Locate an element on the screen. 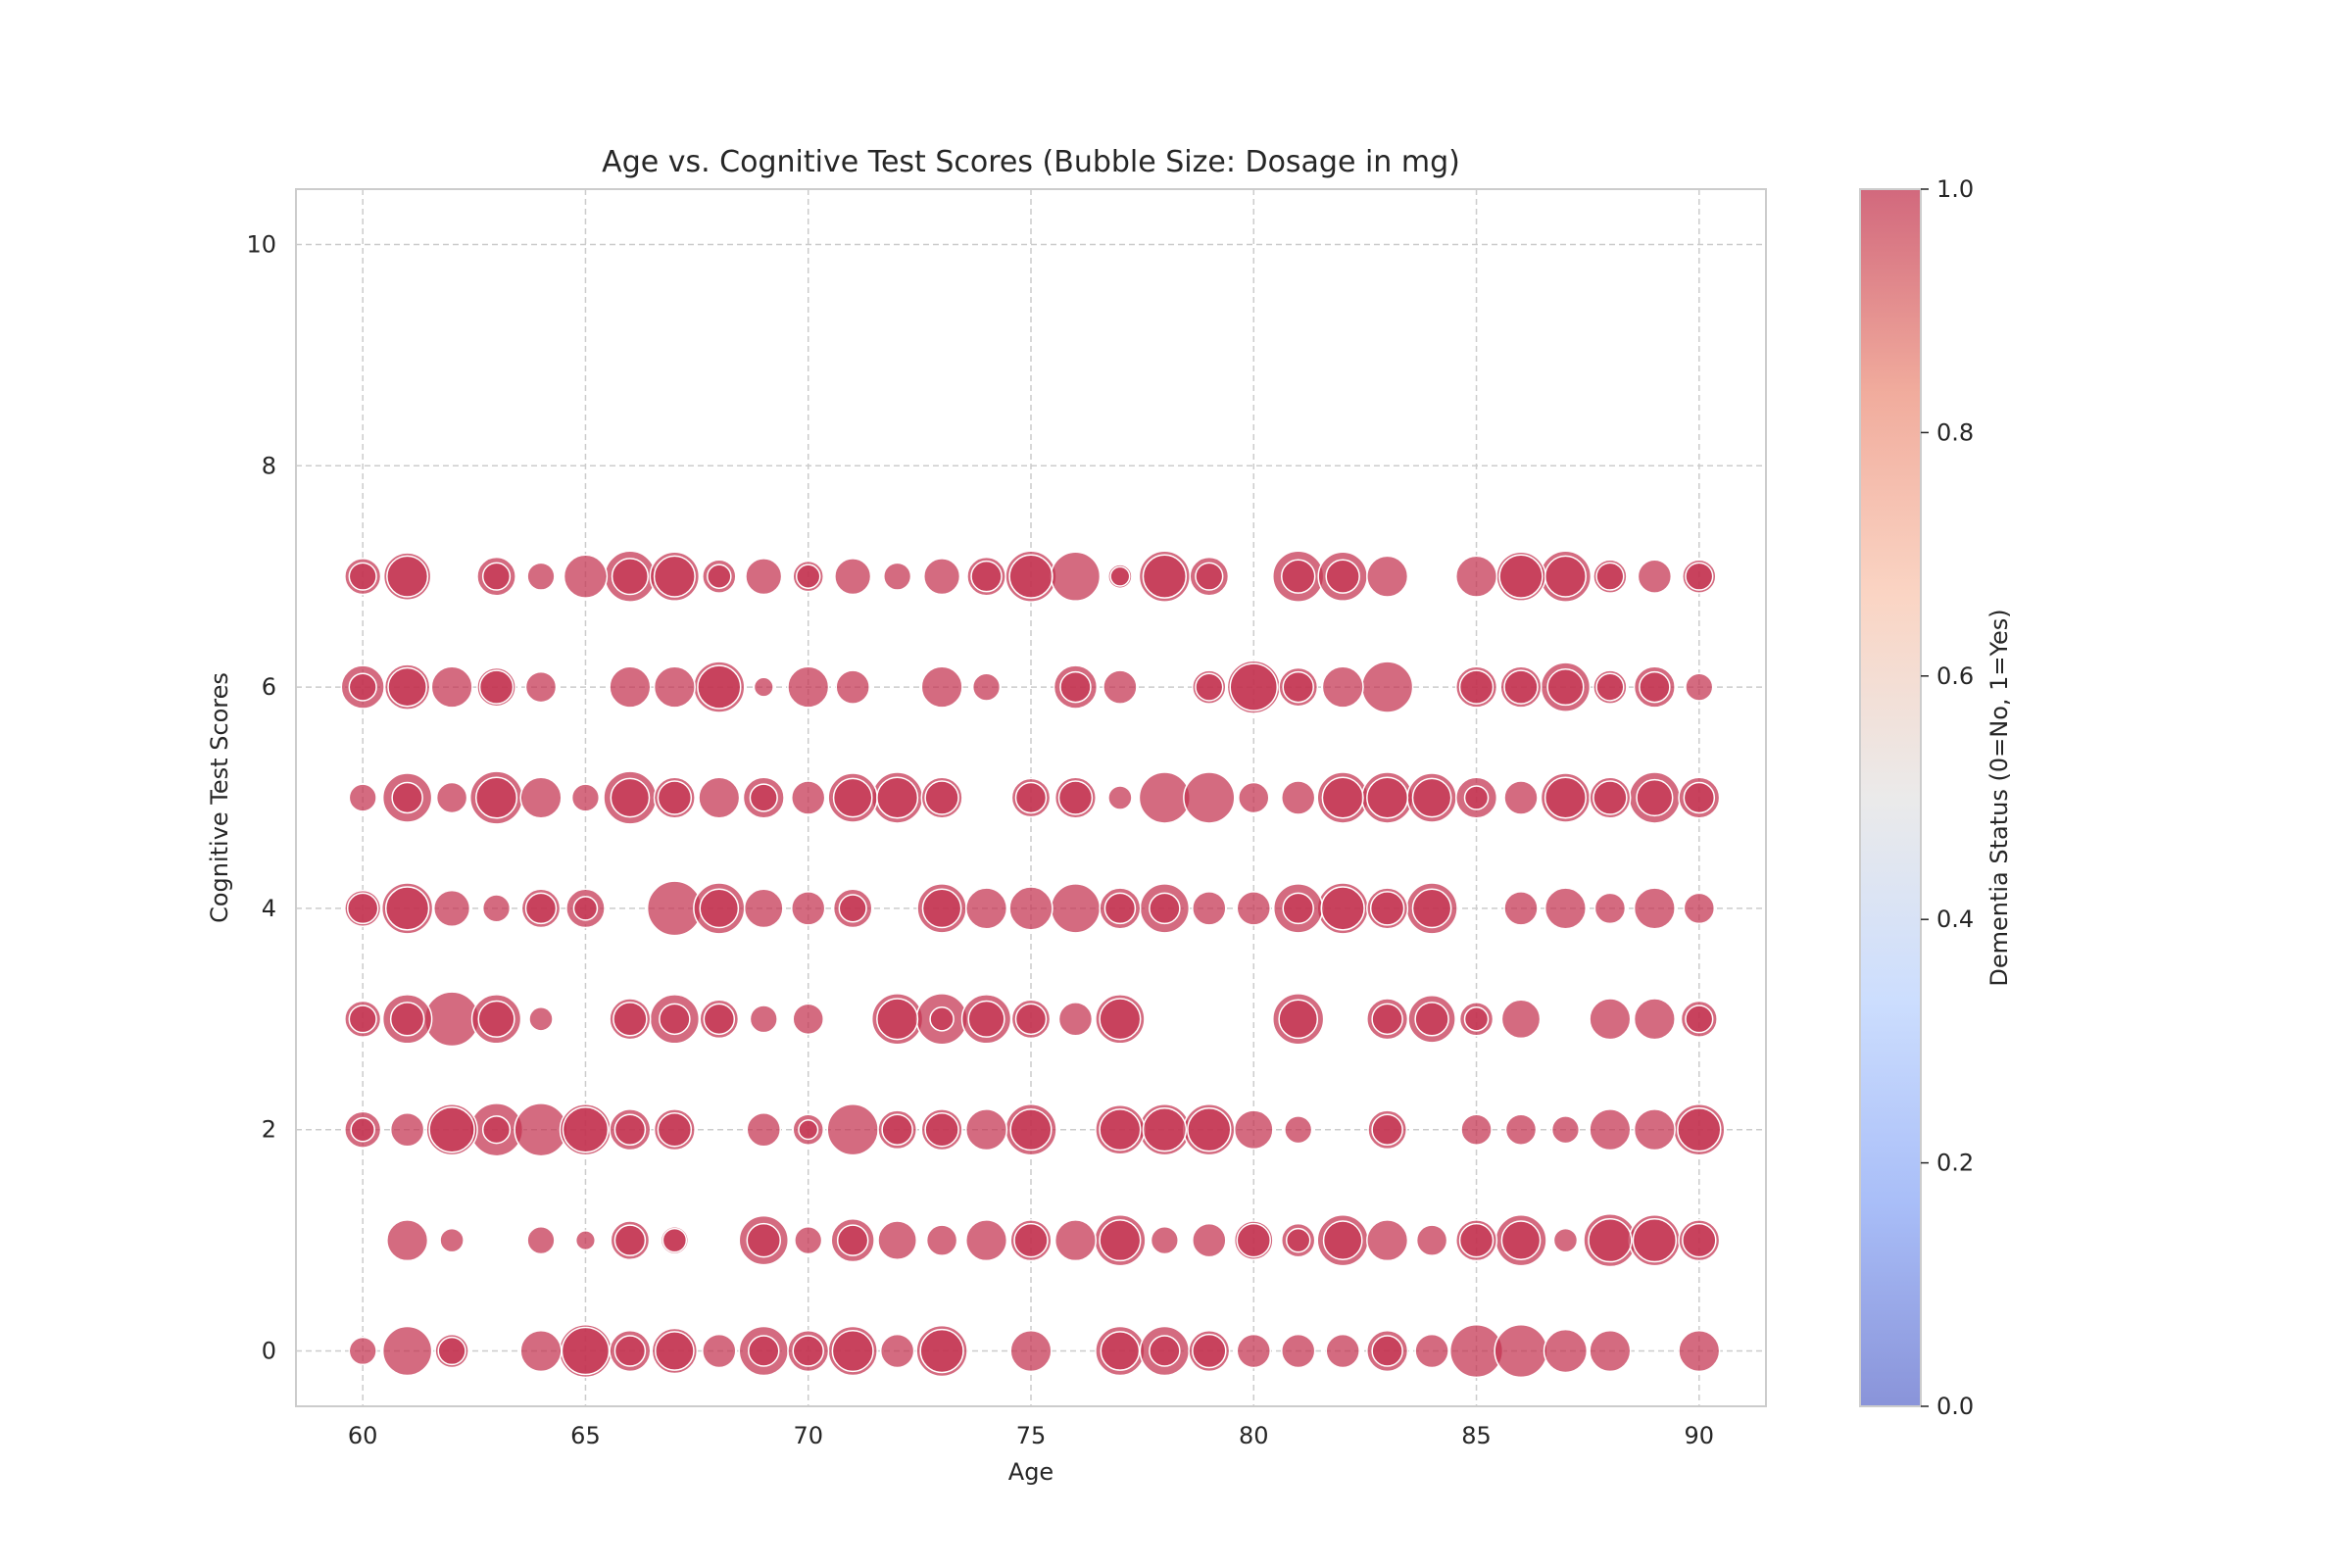 The image size is (2352, 1568). x-tick-labels: 60 65 70 75 80 85 90 is located at coordinates (1031, 1435).